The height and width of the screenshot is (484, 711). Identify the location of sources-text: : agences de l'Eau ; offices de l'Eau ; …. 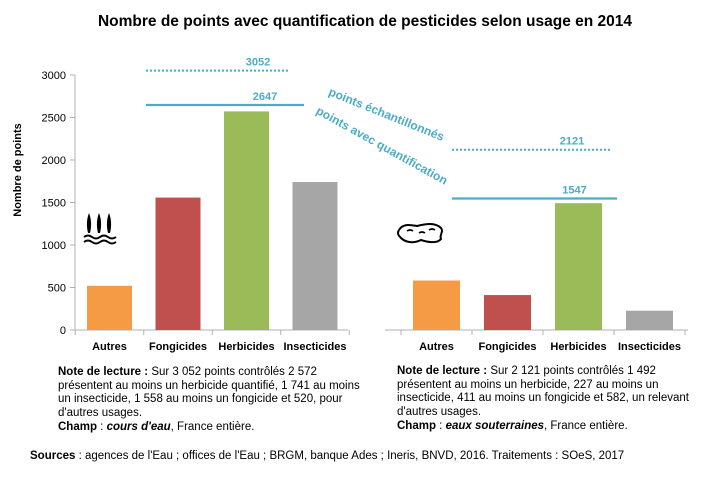
(350, 456).